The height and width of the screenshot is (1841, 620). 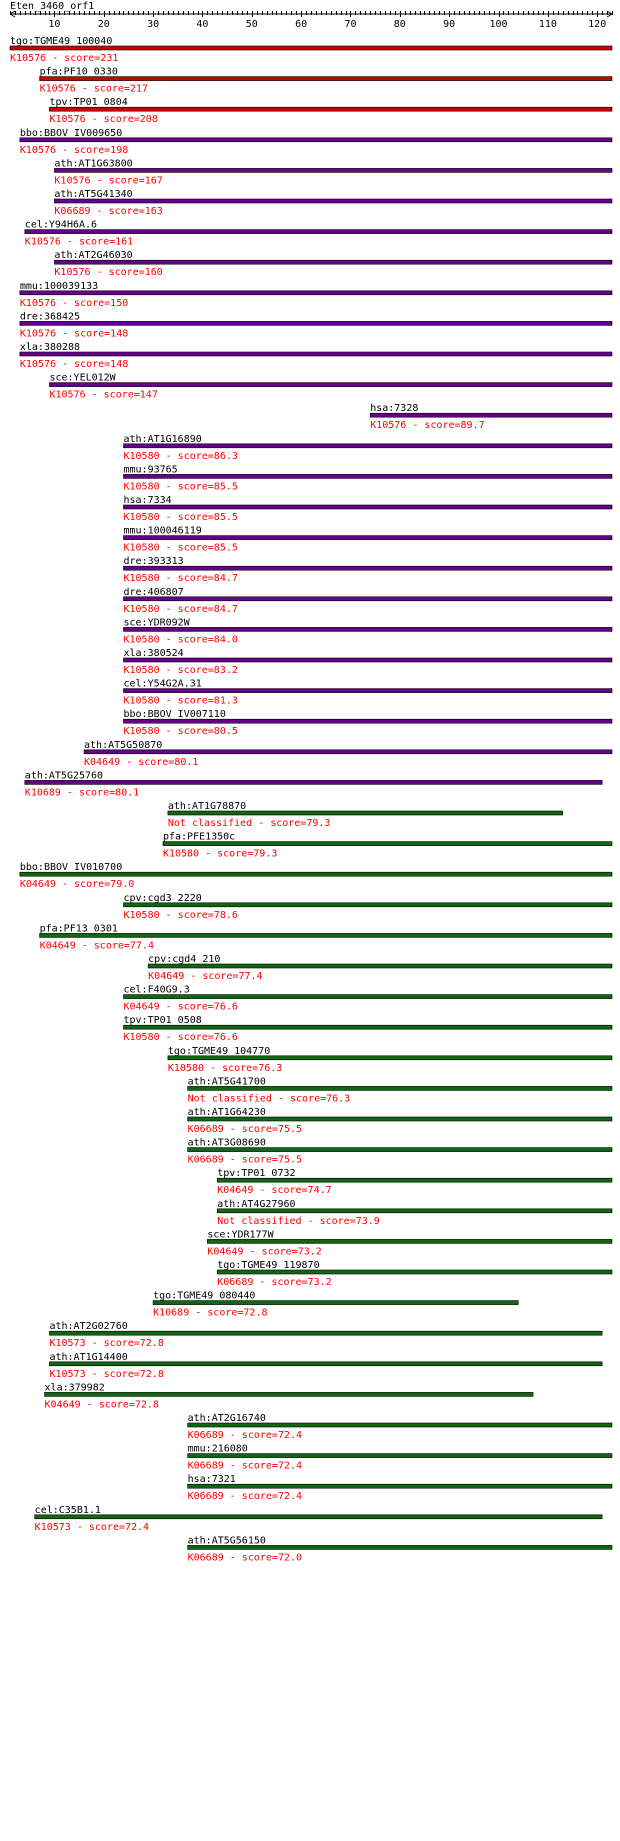 I want to click on hit-score: 217, so click(x=139, y=89).